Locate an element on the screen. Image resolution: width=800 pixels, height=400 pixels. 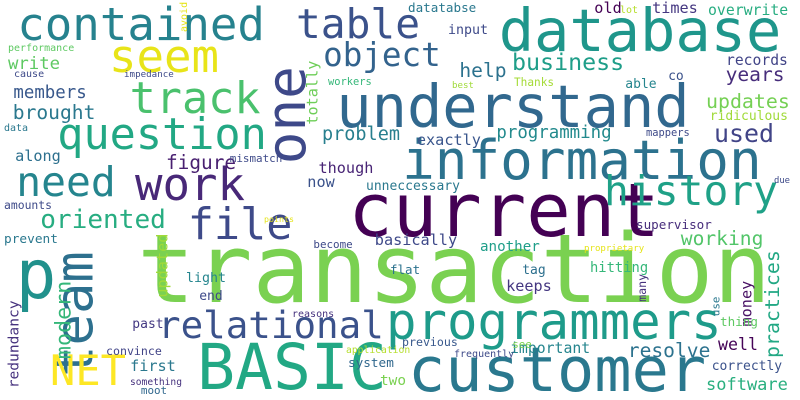
word-keeps: keeps is located at coordinates (529, 286).